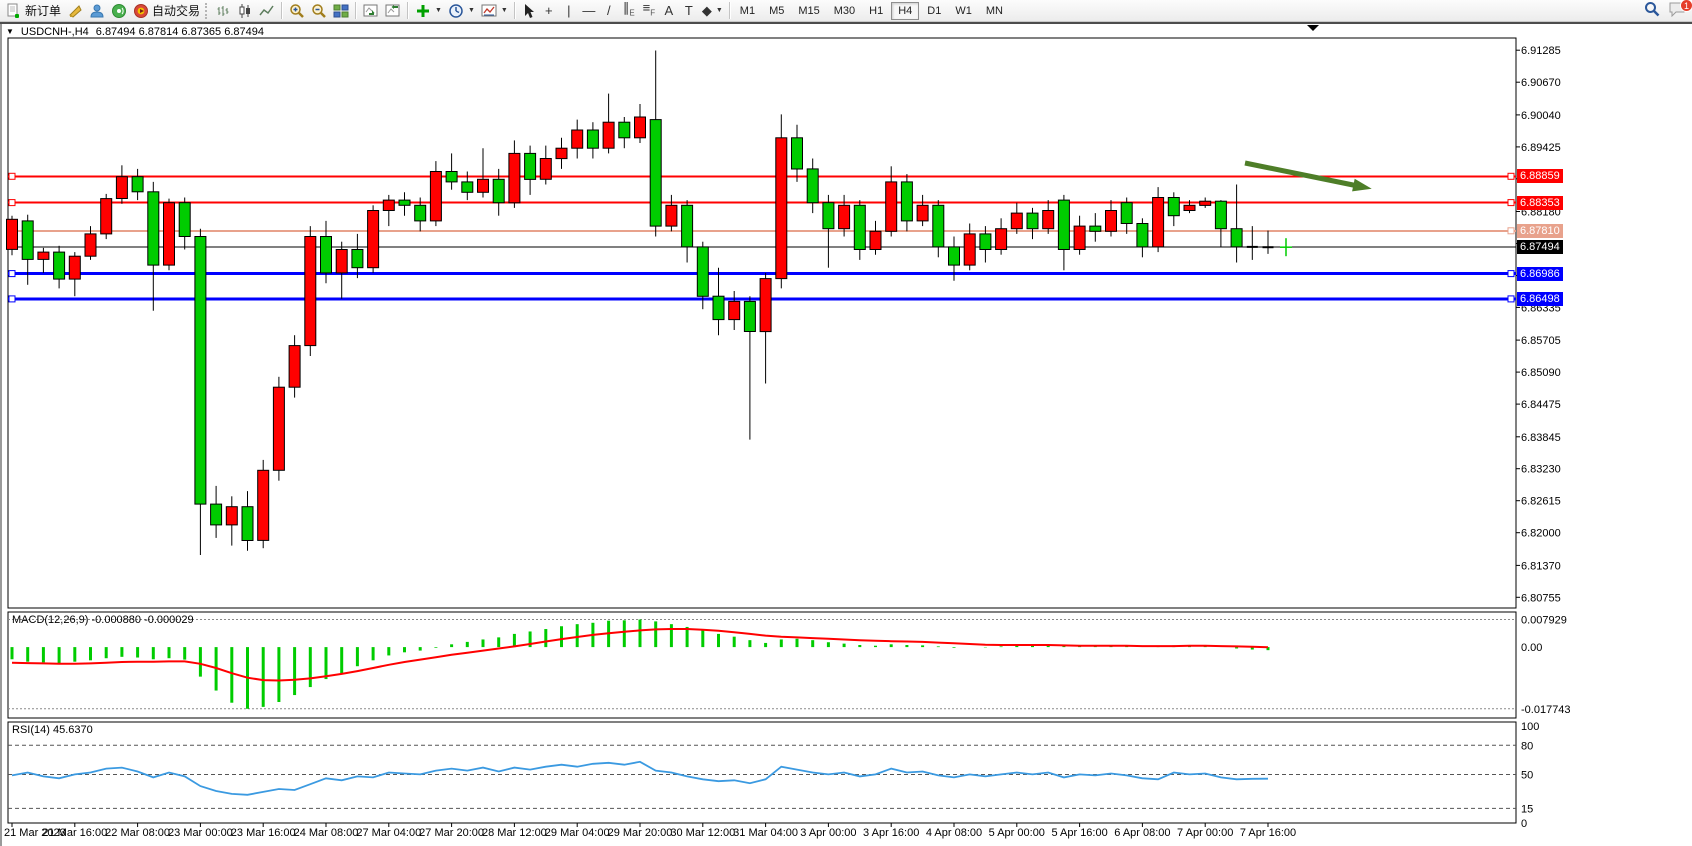  Describe the element at coordinates (876, 10) in the screenshot. I see `timeframe-button-h1: H1` at that location.